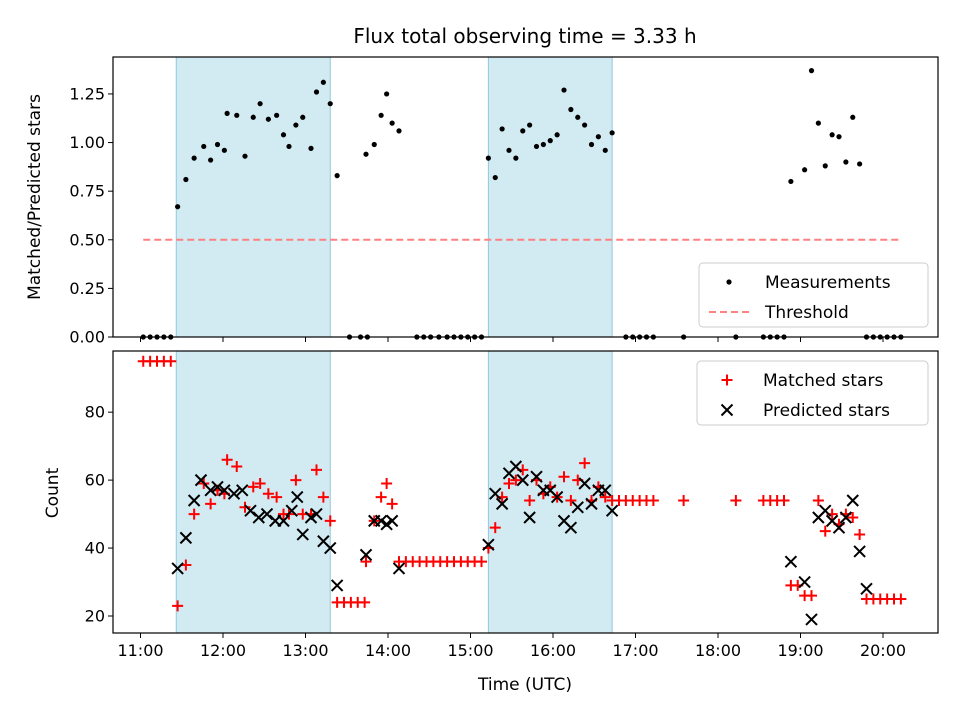 The height and width of the screenshot is (724, 960). Describe the element at coordinates (806, 313) in the screenshot. I see `legend-label: Threshold` at that location.